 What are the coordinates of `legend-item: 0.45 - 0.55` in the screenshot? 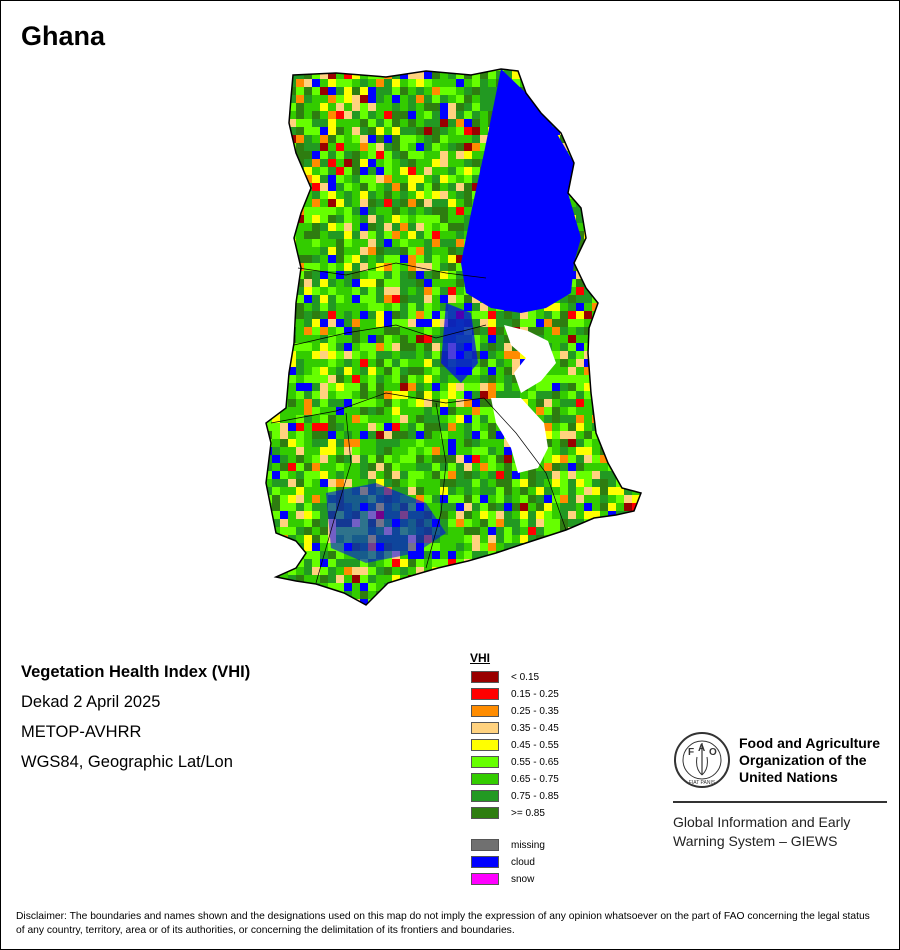 It's located at (514, 745).